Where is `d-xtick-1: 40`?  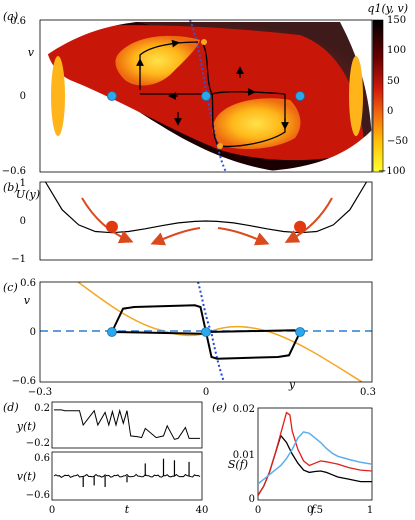
d-xtick-1: 40 is located at coordinates (202, 510).